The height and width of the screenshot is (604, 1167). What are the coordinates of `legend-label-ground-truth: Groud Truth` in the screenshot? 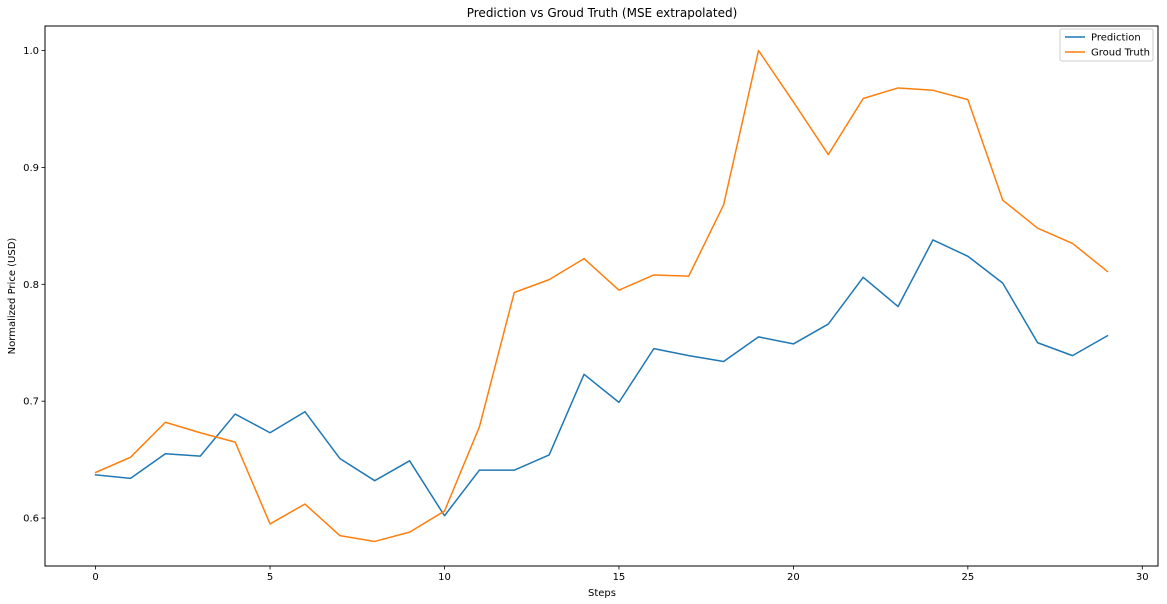 It's located at (1120, 53).